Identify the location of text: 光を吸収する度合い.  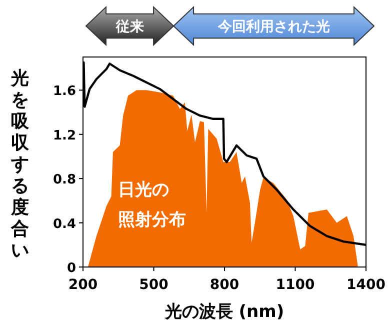
(20, 164).